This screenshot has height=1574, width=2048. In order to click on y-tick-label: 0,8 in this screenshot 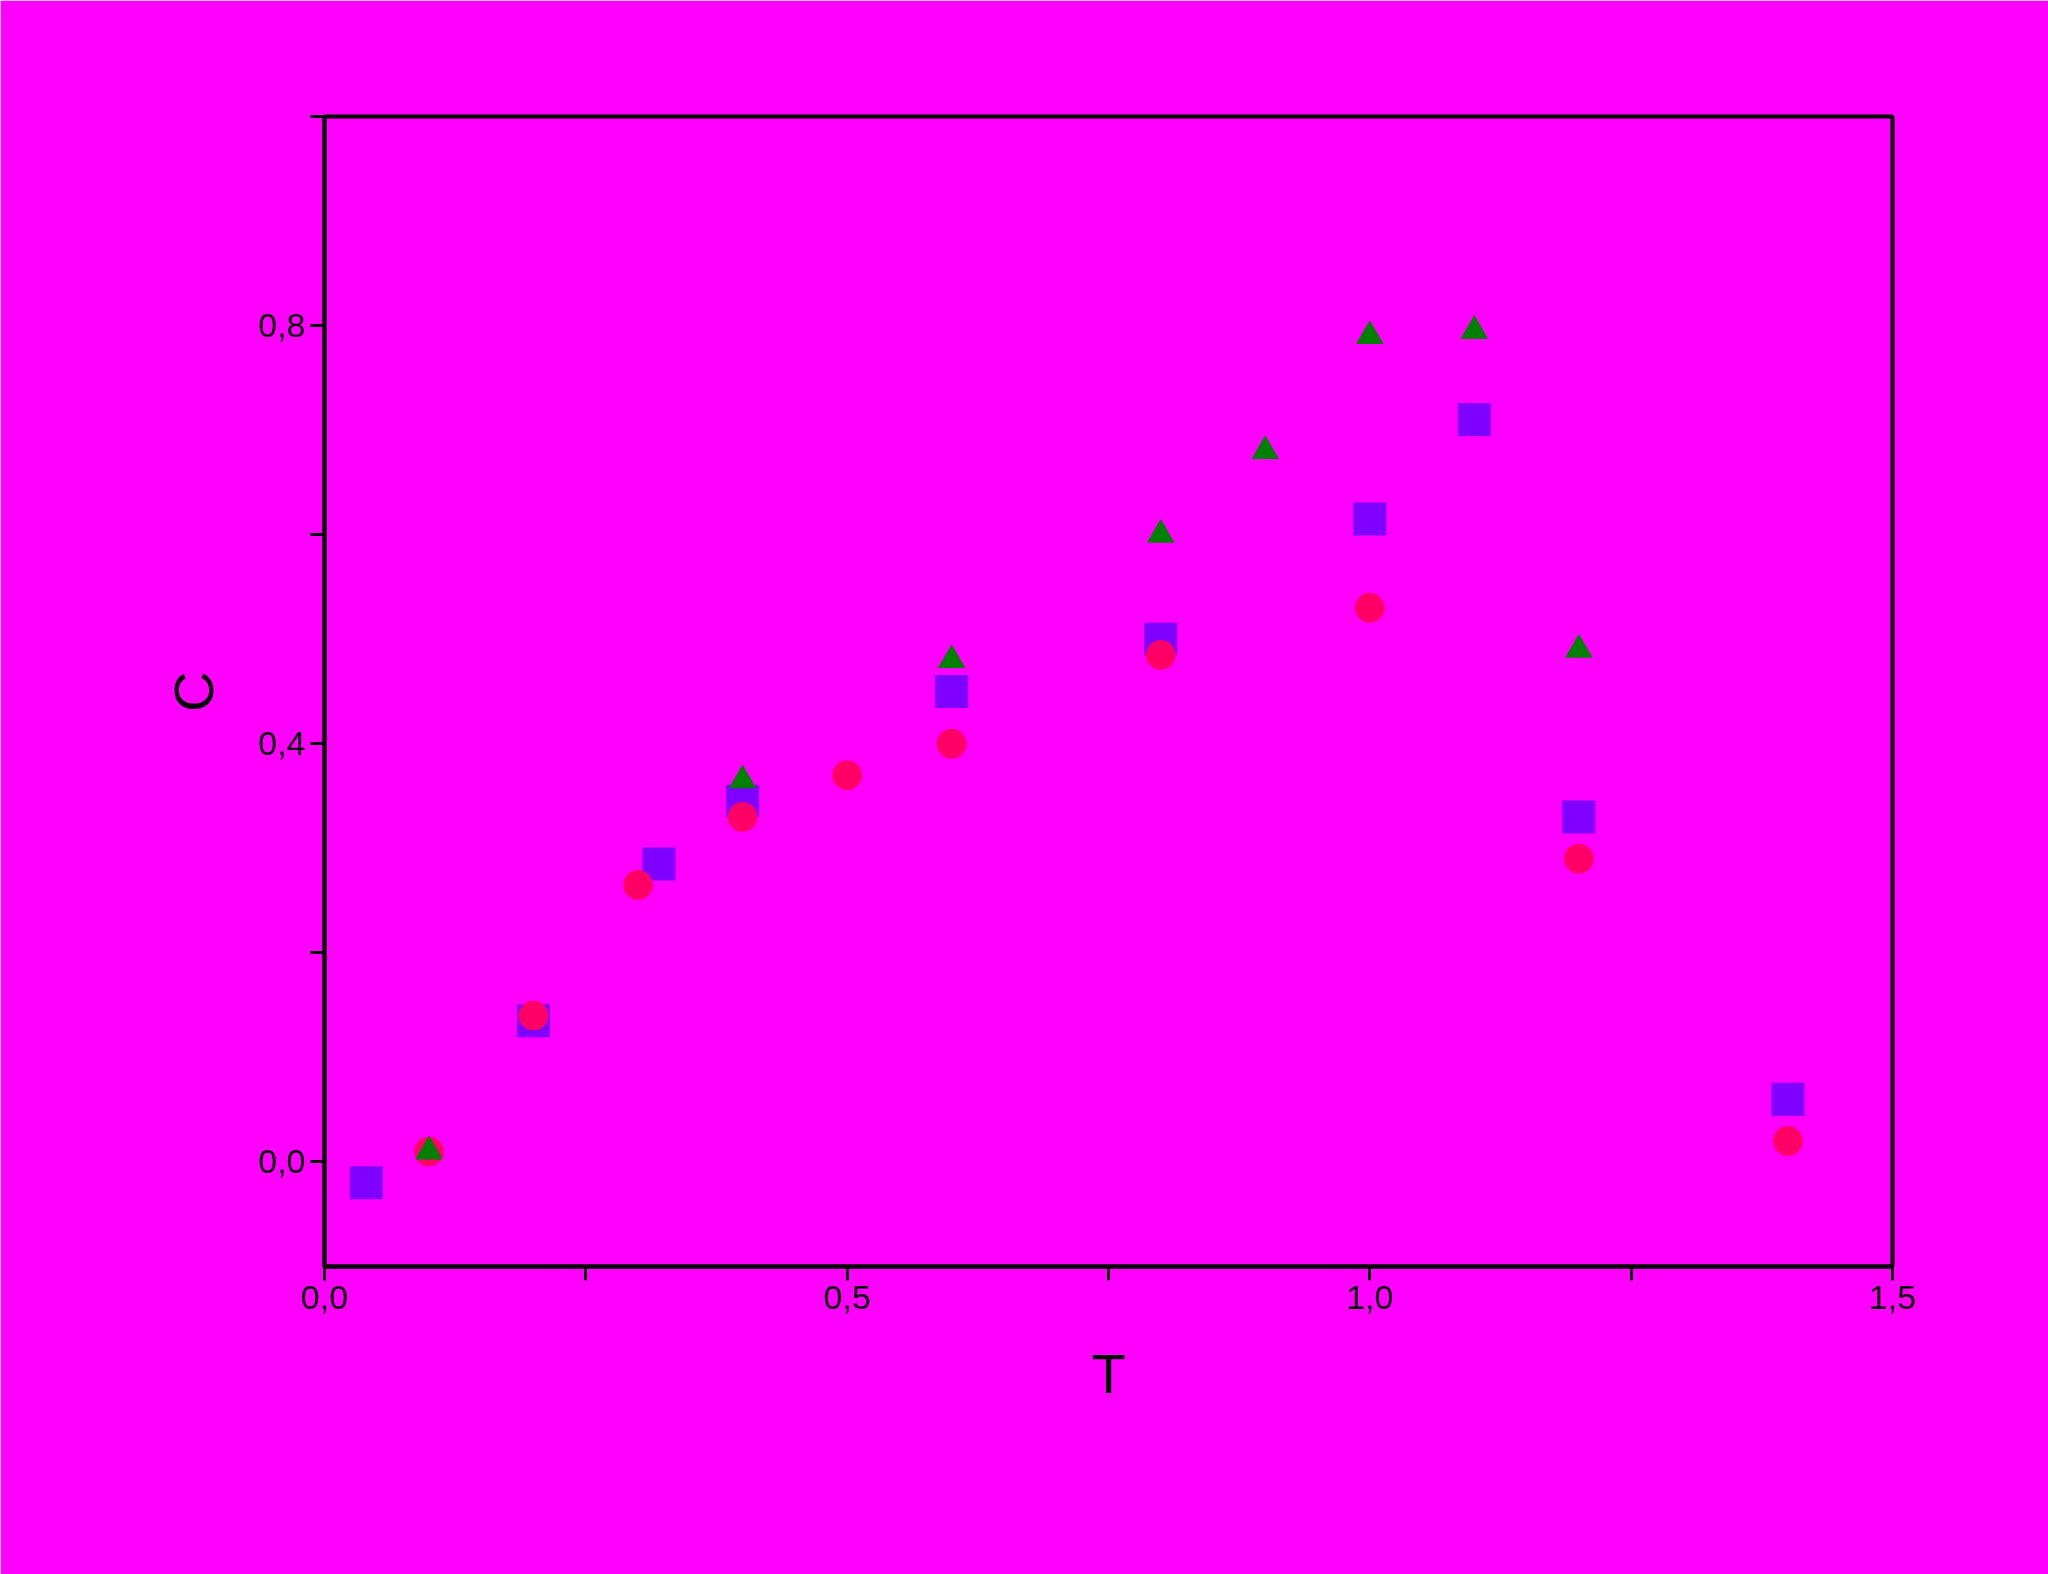, I will do `click(282, 325)`.